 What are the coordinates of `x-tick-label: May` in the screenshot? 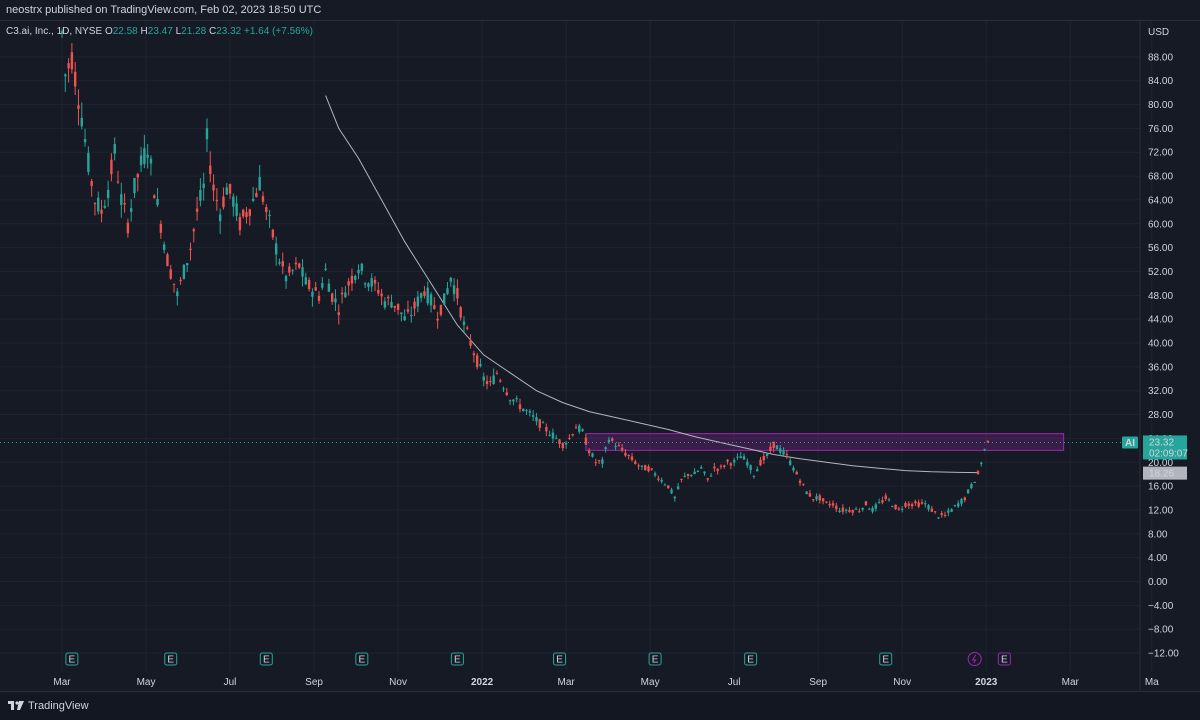 It's located at (146, 682).